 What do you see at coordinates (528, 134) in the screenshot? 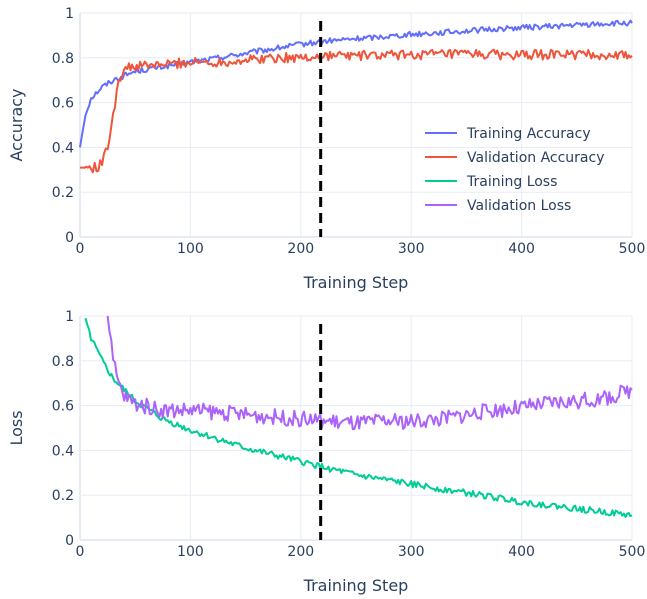
I see `legend-label: Training Accuracy` at bounding box center [528, 134].